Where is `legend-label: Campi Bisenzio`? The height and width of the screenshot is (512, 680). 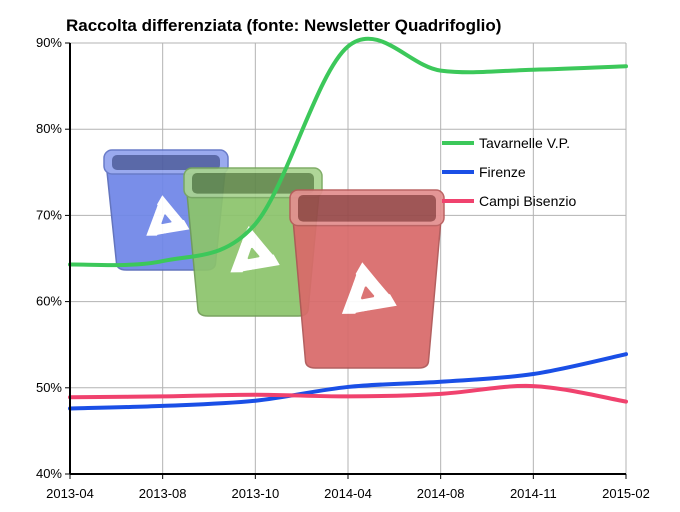
legend-label: Campi Bisenzio is located at coordinates (527, 201).